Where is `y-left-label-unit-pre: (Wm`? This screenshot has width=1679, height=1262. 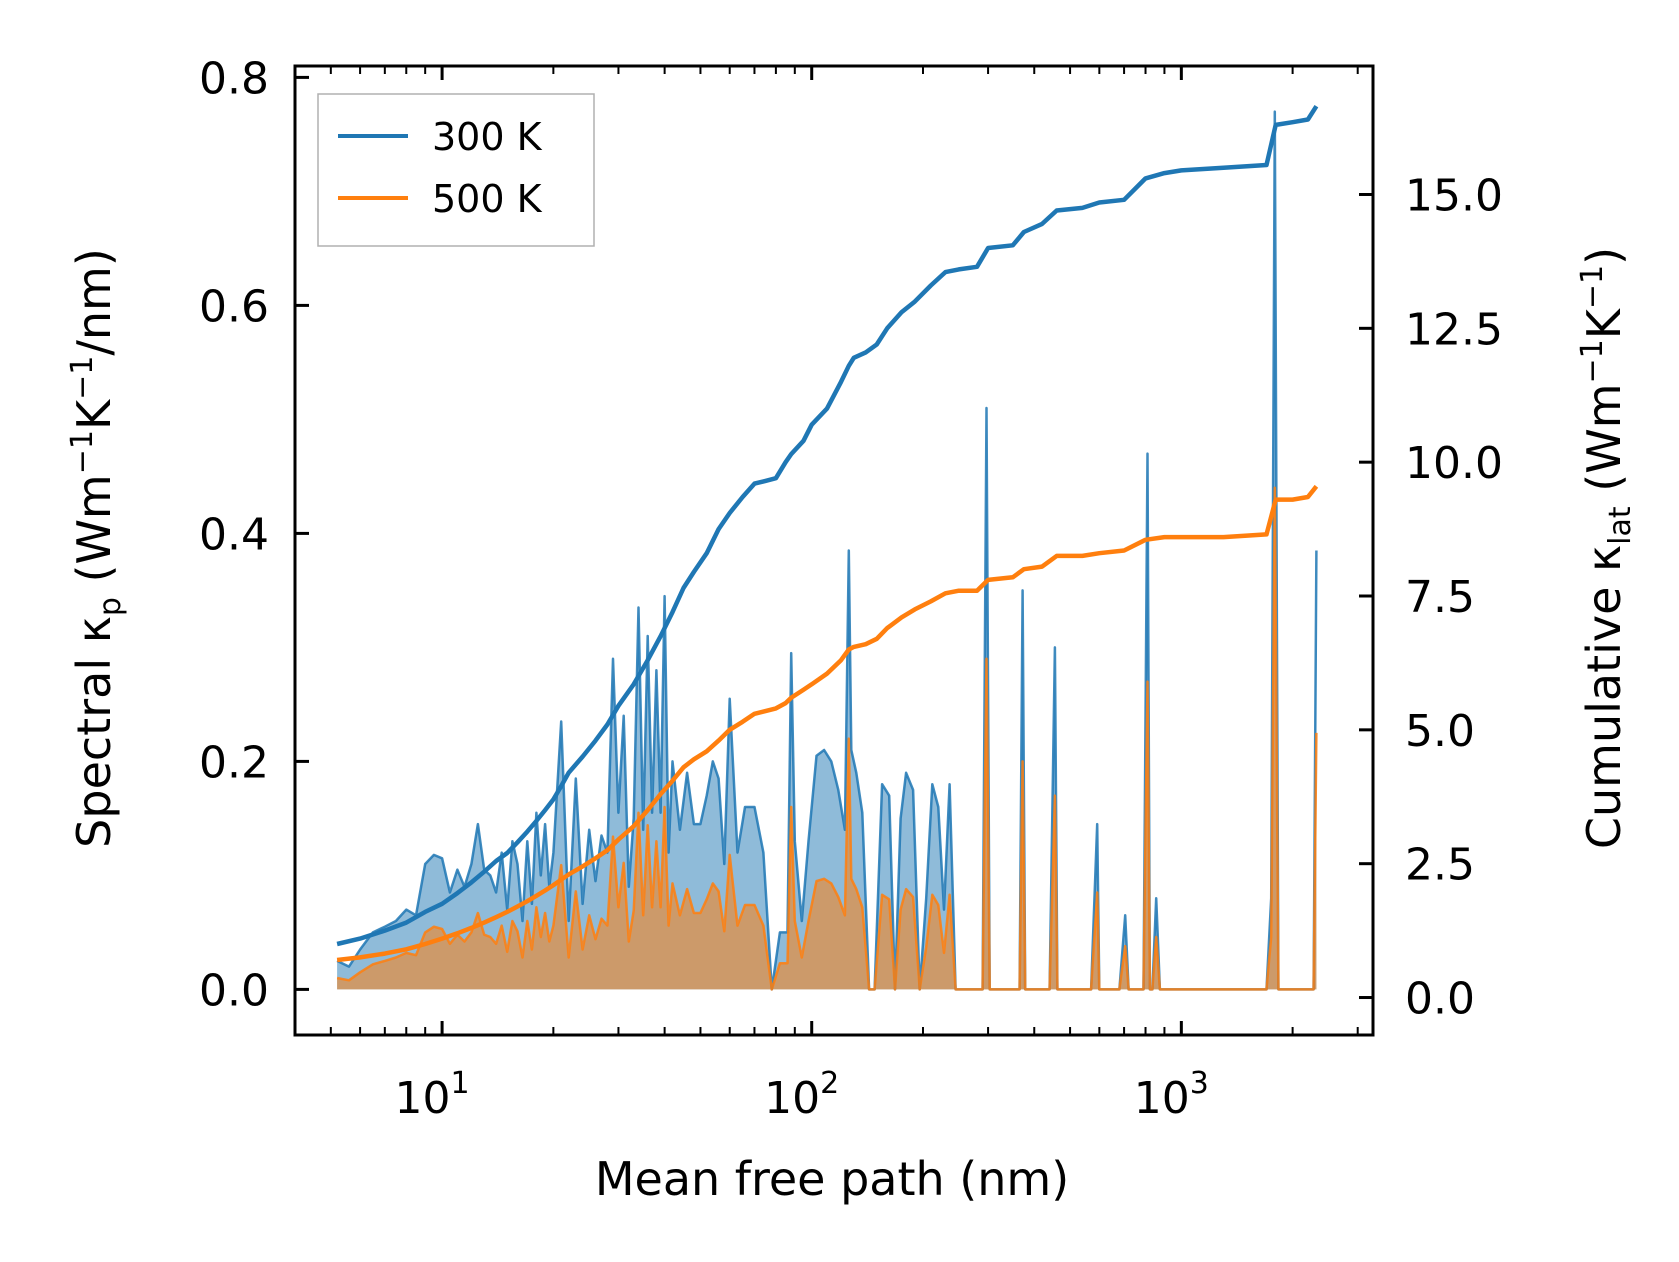 y-left-label-unit-pre: (Wm is located at coordinates (94, 535).